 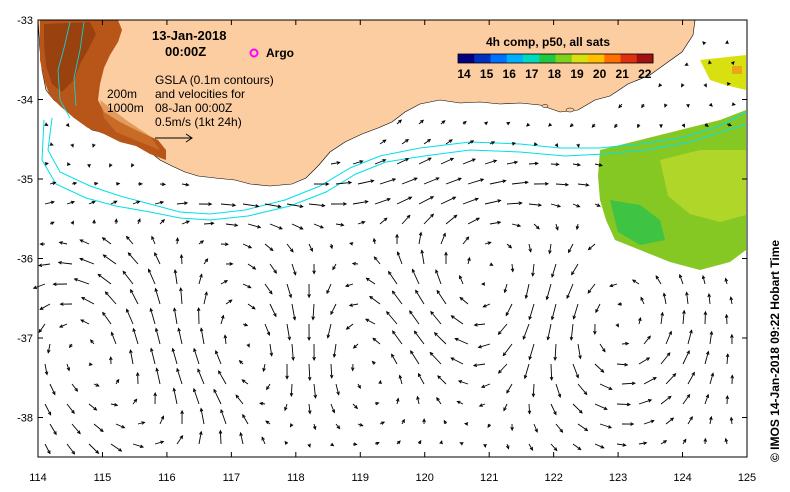 I want to click on argo-marker, so click(x=254, y=53).